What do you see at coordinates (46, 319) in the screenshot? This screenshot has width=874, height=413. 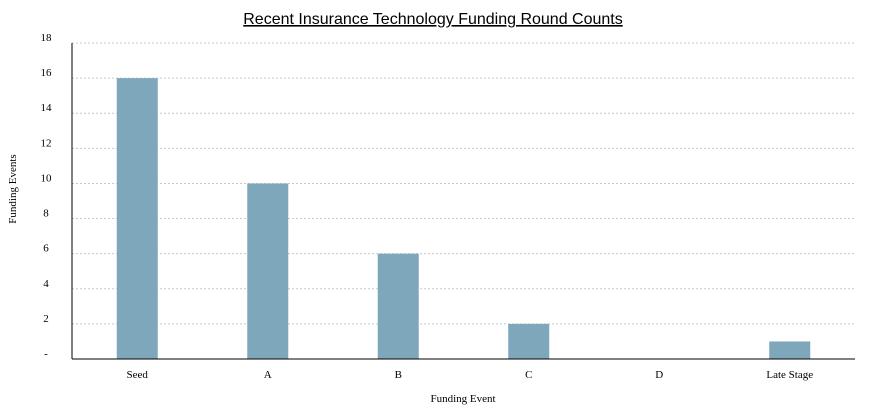 I see `y-tick-label: 2` at bounding box center [46, 319].